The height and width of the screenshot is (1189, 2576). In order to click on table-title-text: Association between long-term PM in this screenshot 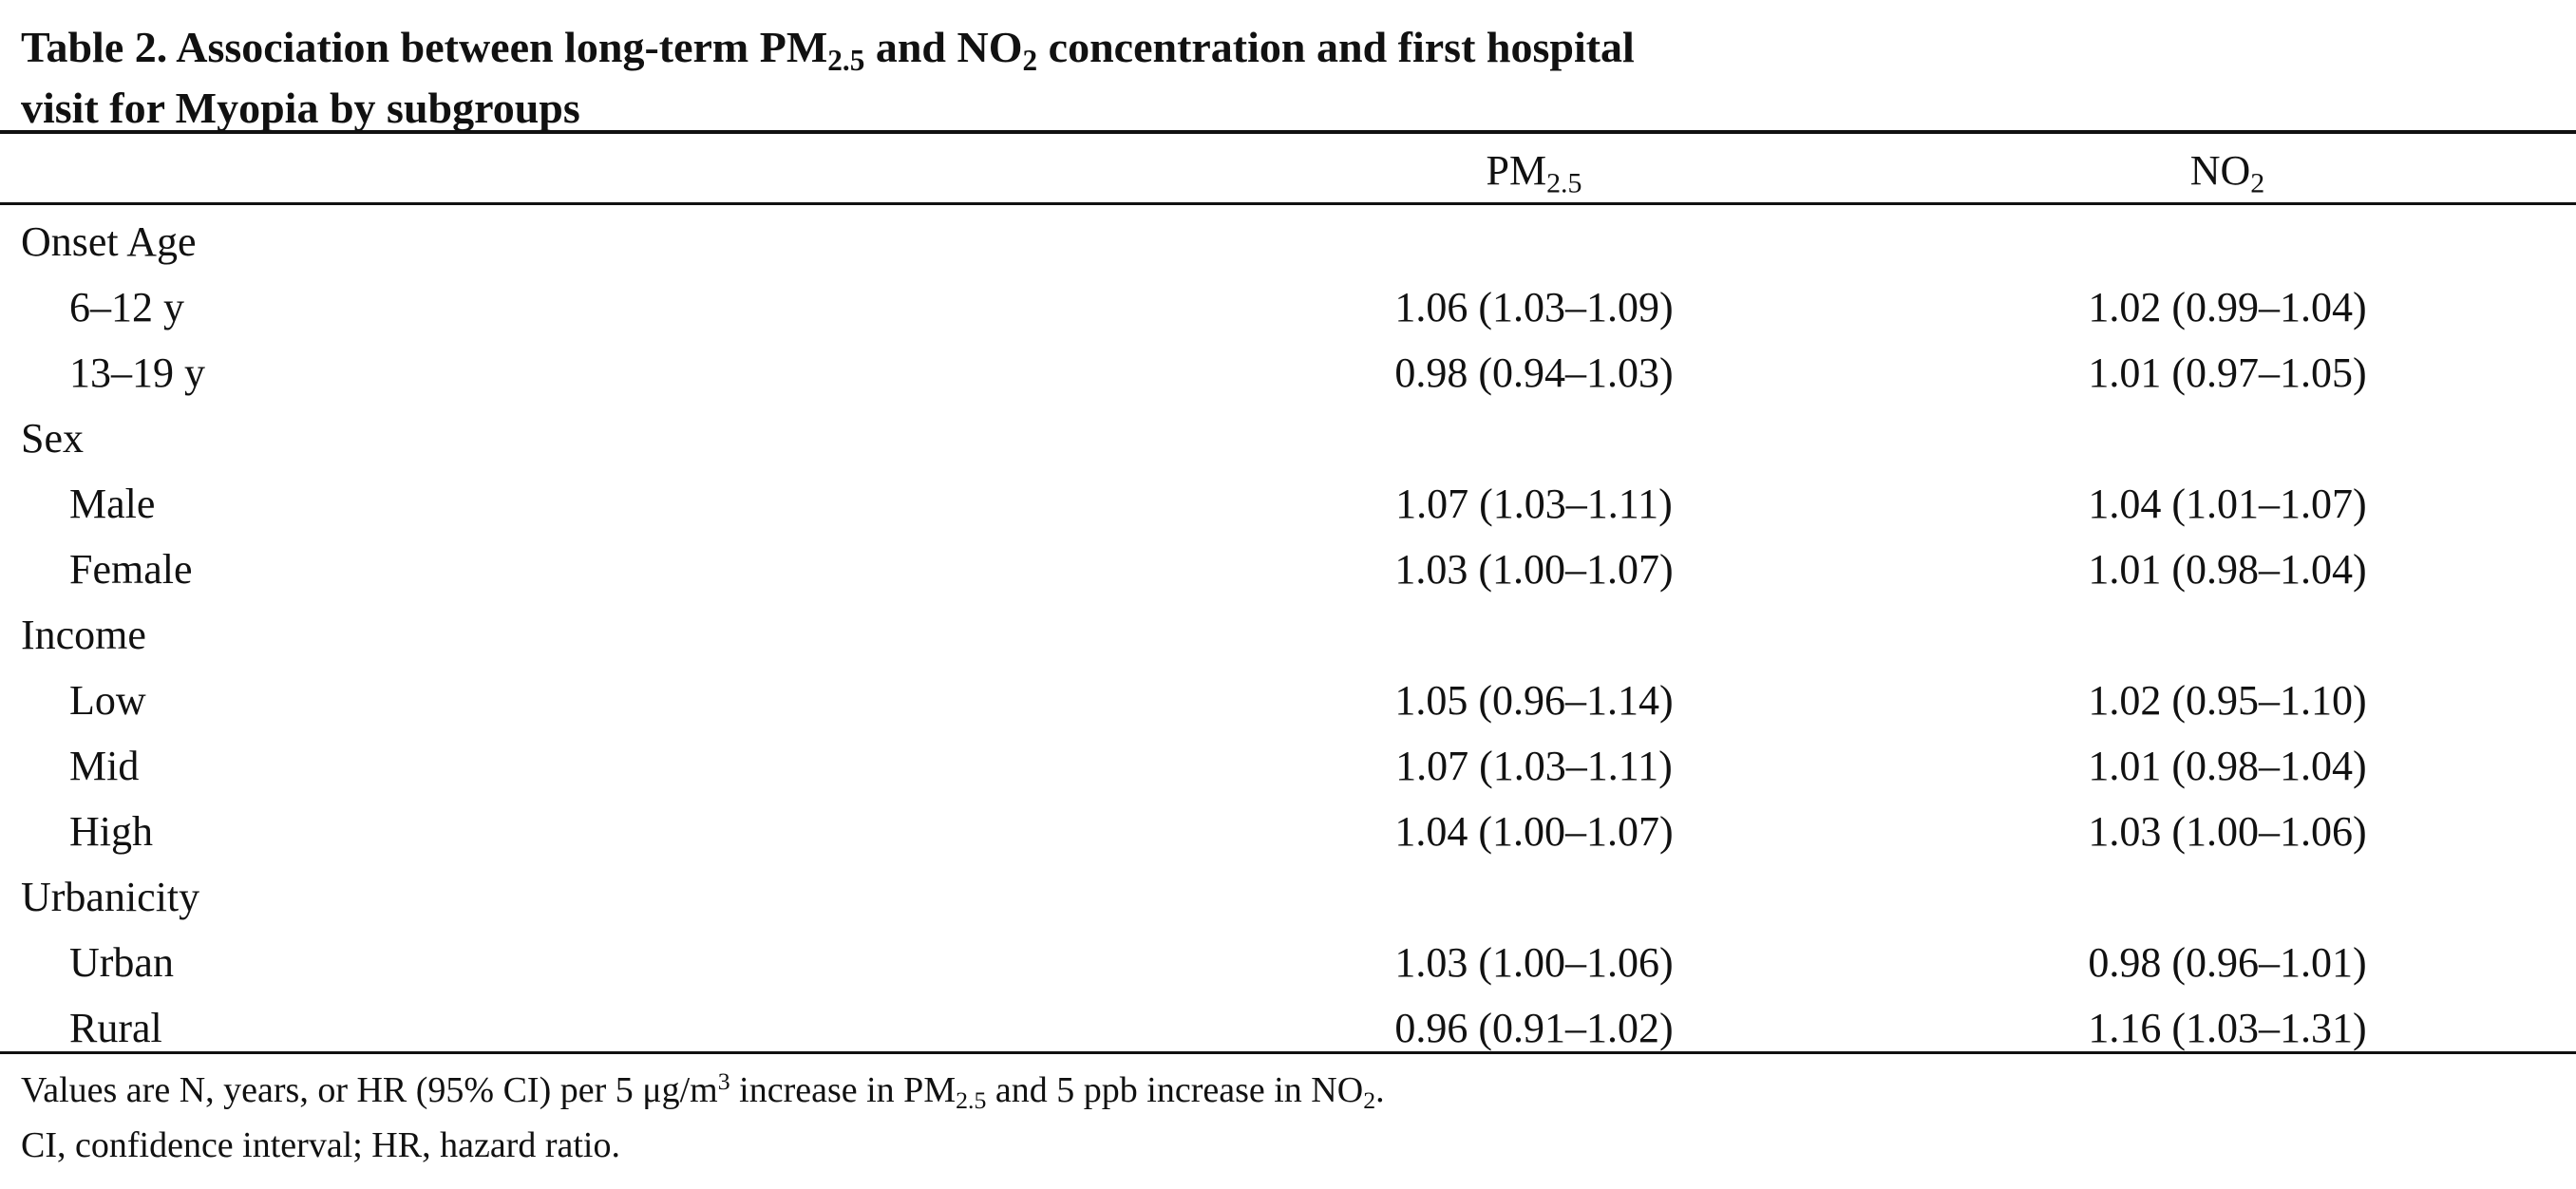, I will do `click(502, 47)`.